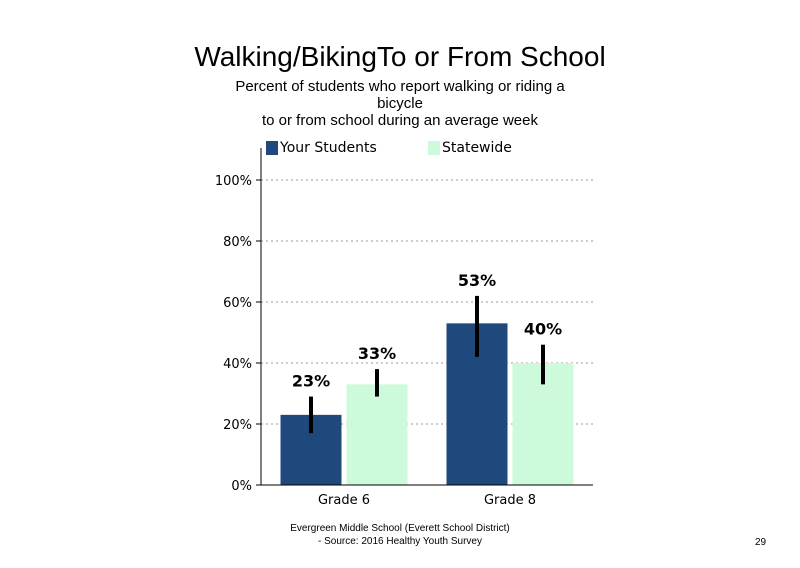  I want to click on subtitle-line-2: bicycle, so click(400, 103).